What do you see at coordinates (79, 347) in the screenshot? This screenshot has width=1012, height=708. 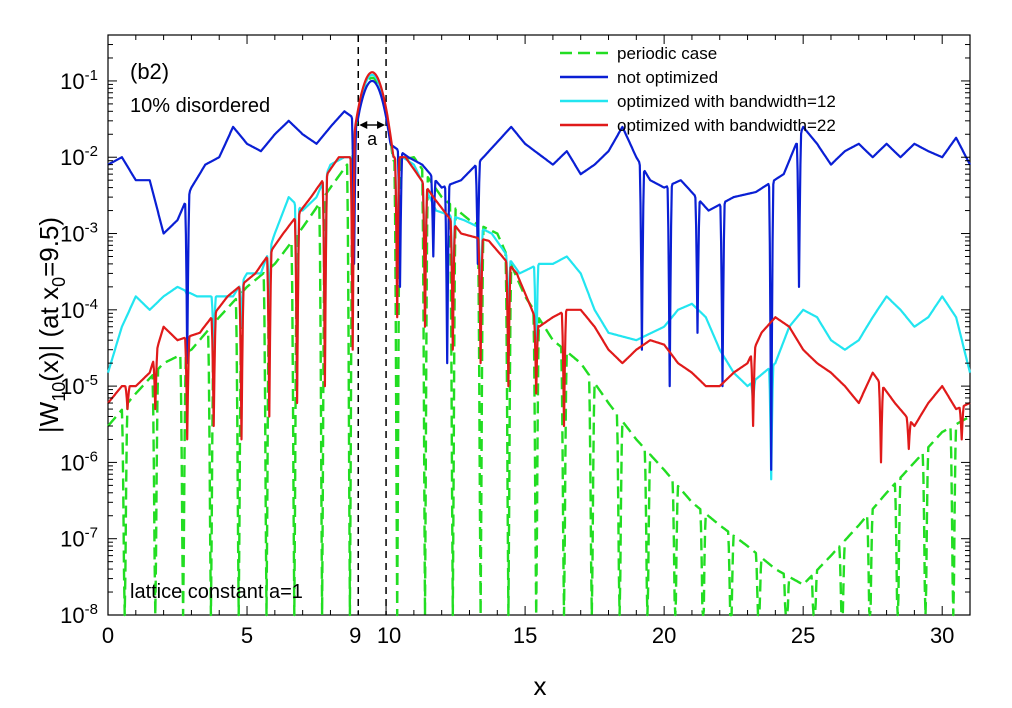 I see `y-tick-labels: 10⁻¹ 10⁻² 10⁻³ 10⁻⁴ 10⁻⁵ 10⁻⁶ 10⁻⁷ 10⁻⁸` at bounding box center [79, 347].